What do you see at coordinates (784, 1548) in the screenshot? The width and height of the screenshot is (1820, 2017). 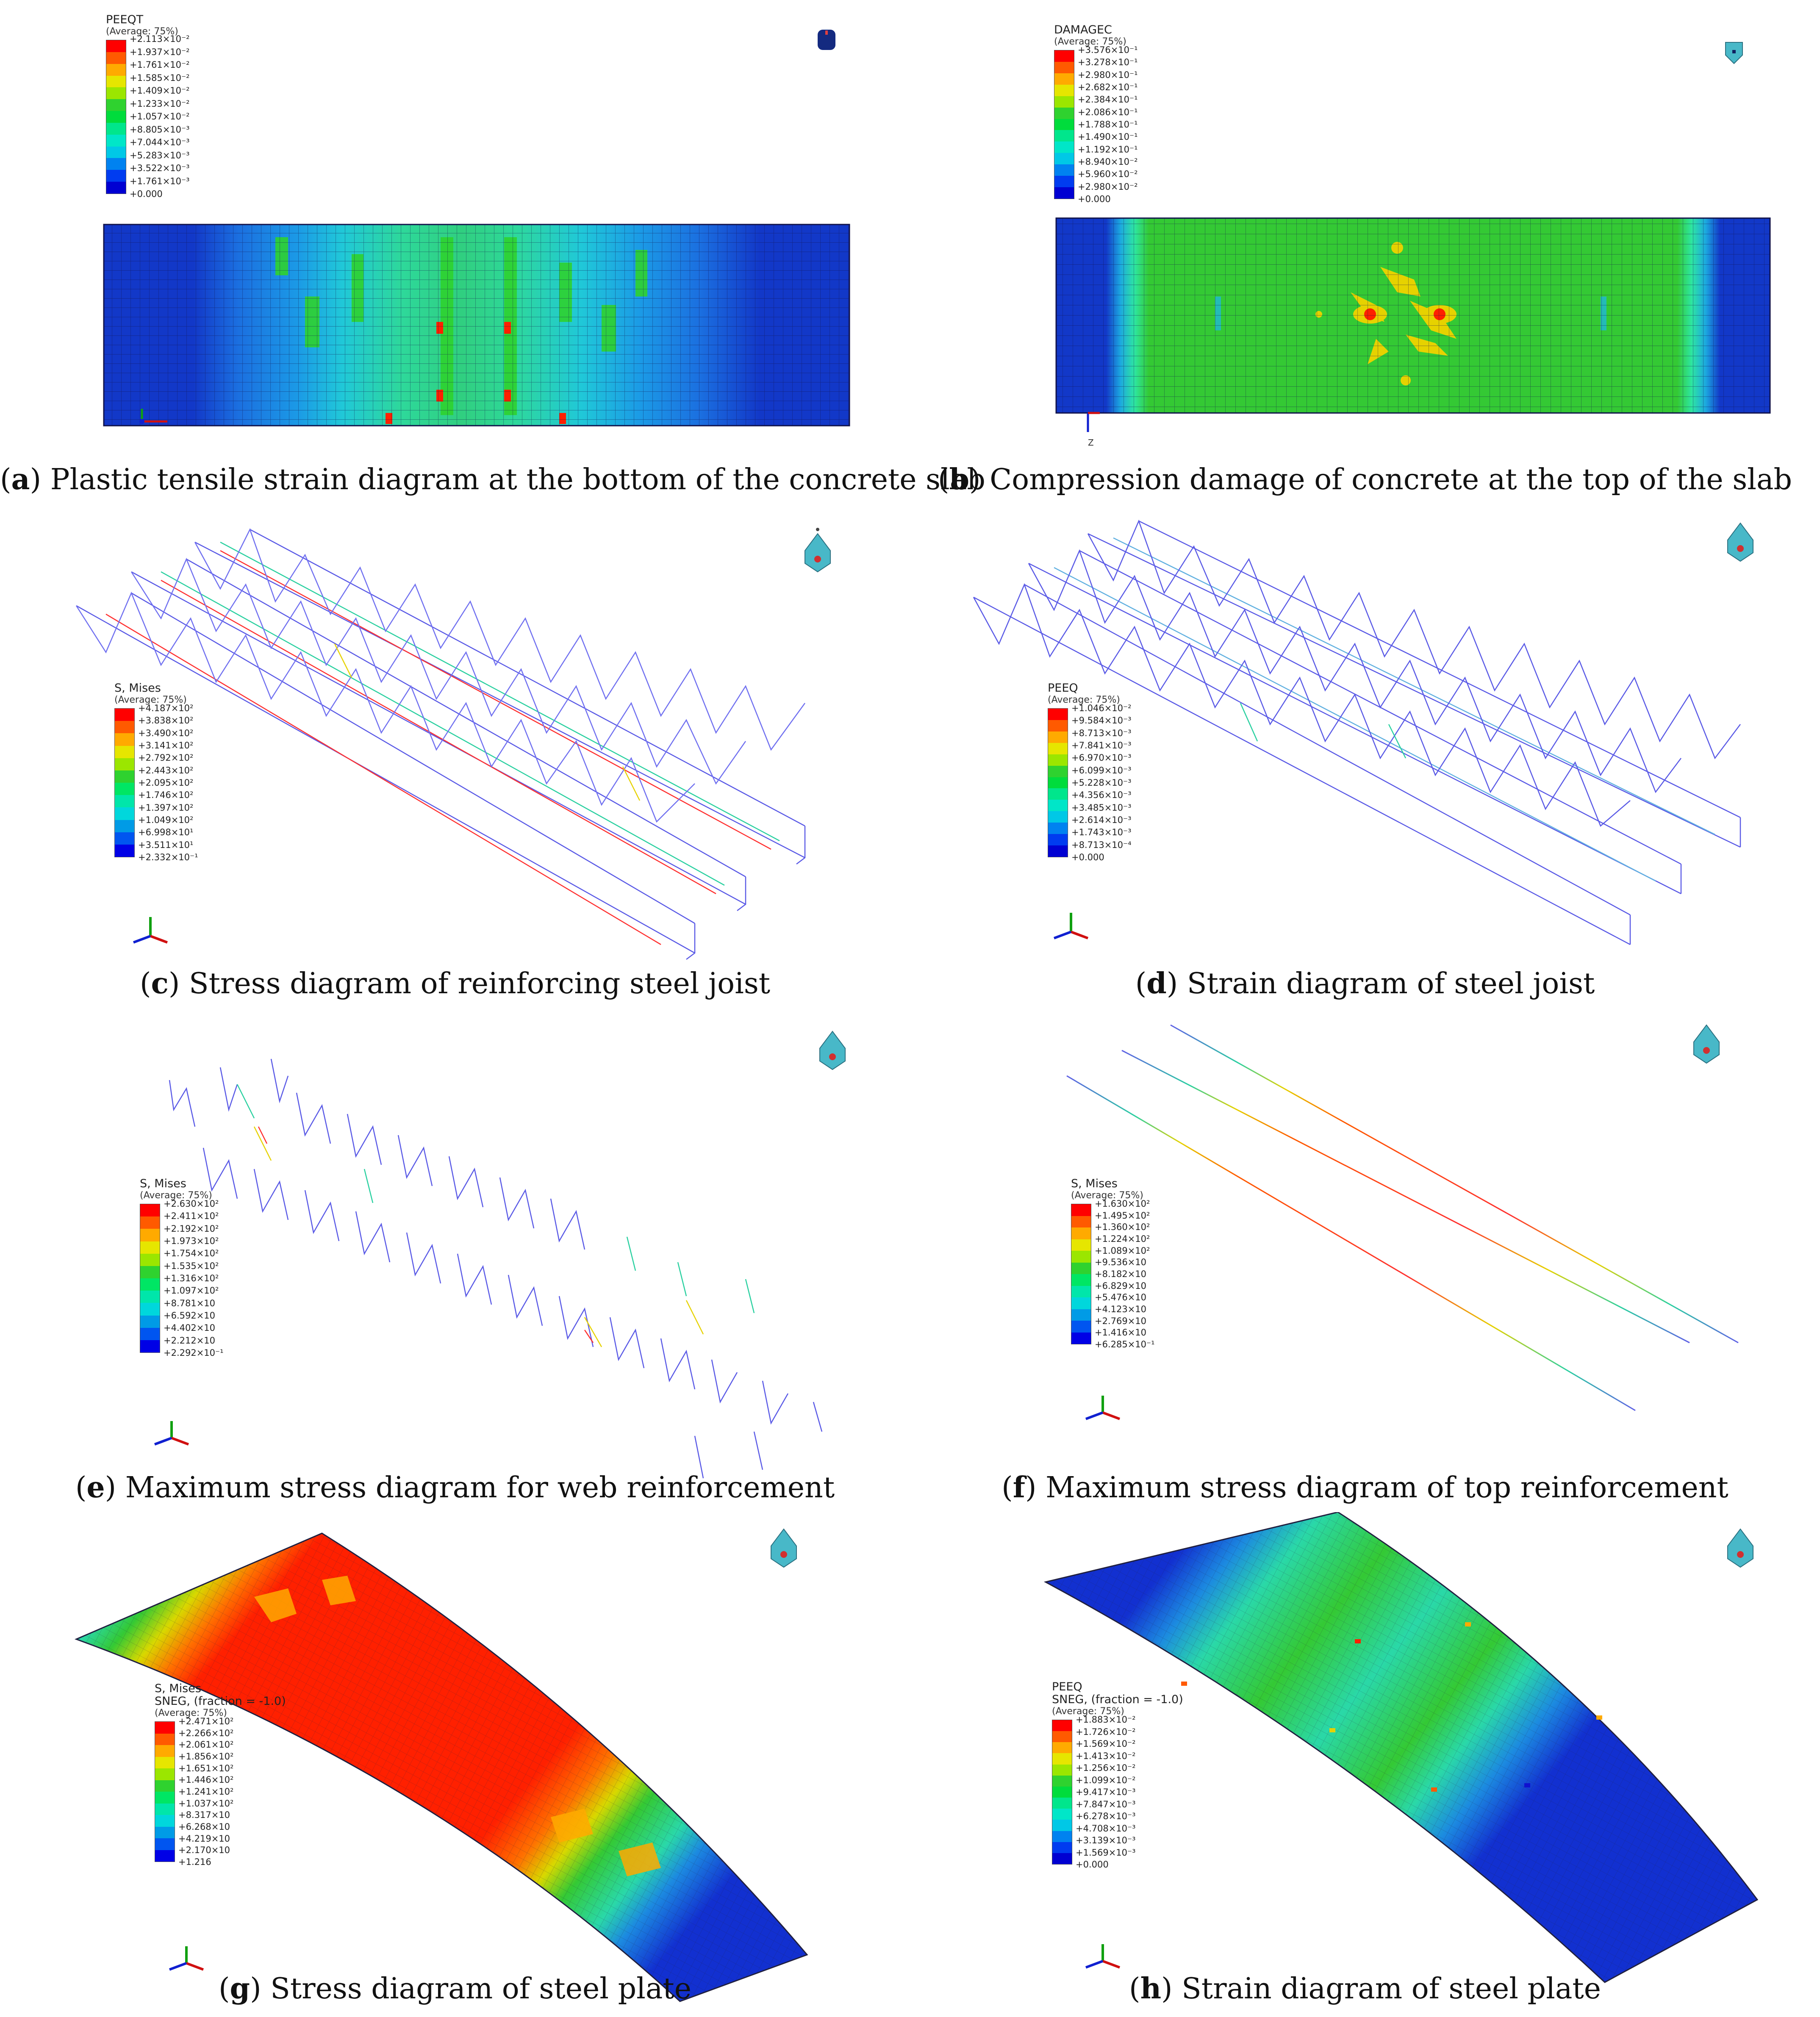 I see `orientation-icon` at bounding box center [784, 1548].